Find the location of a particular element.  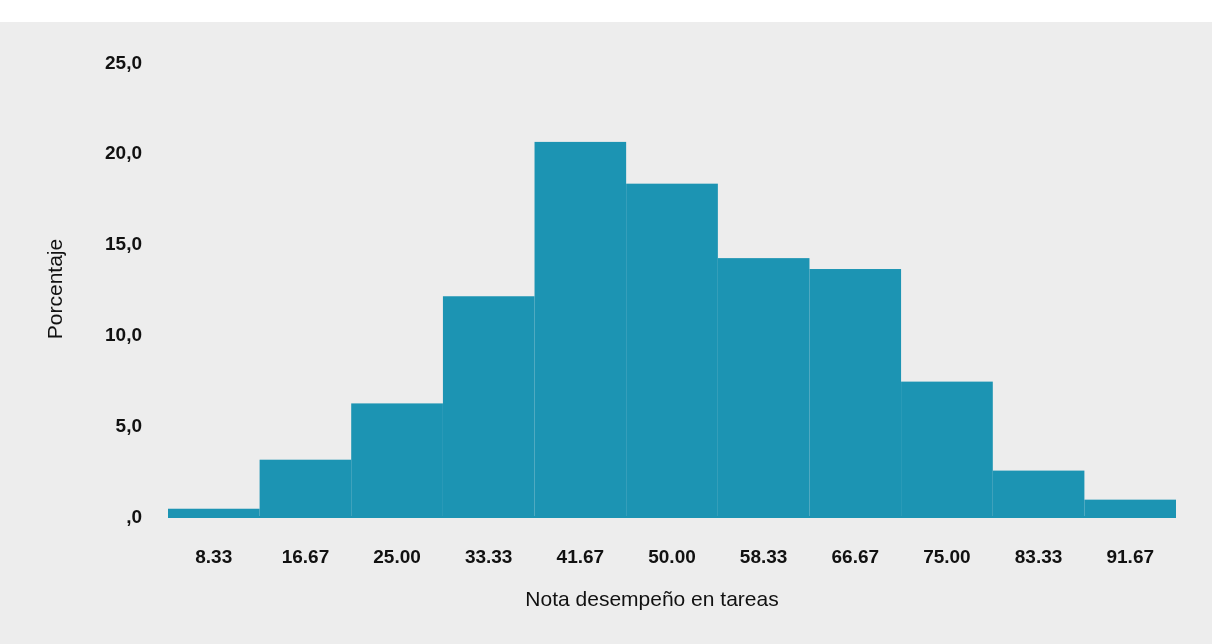

x-tick-label: 50.00 is located at coordinates (672, 556).